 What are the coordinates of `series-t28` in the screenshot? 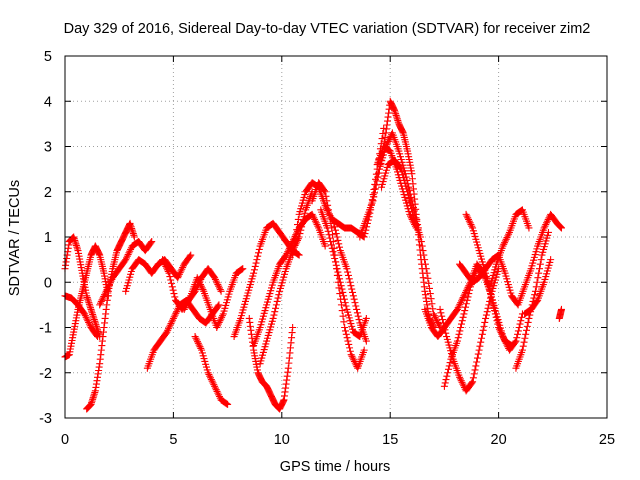 It's located at (532, 300).